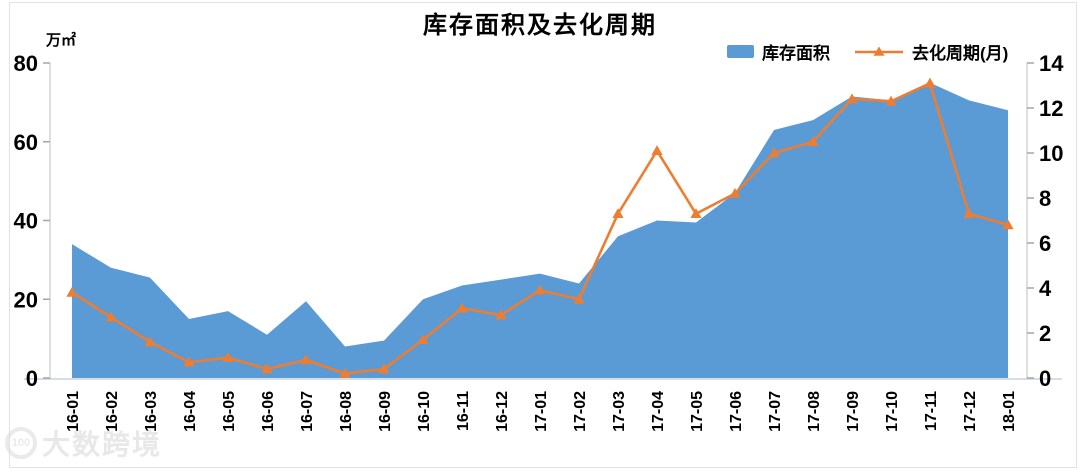 The width and height of the screenshot is (1080, 473). What do you see at coordinates (26, 221) in the screenshot?
I see `y-left-tick-label: 40` at bounding box center [26, 221].